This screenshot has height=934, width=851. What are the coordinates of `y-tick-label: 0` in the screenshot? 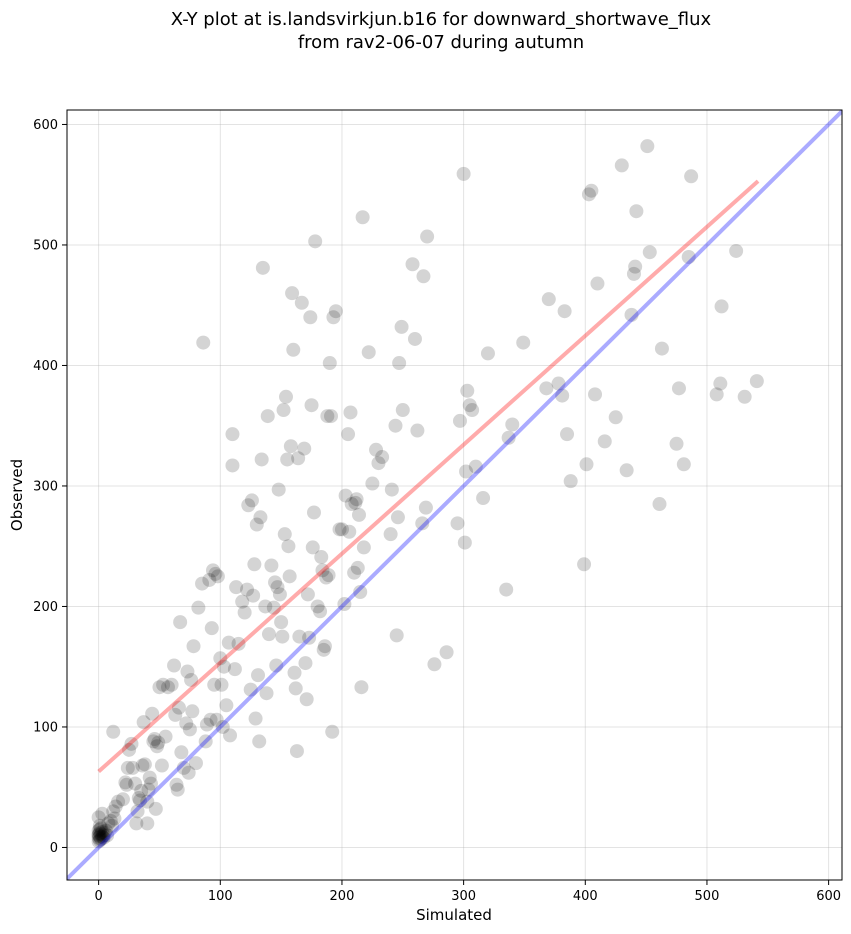 It's located at (54, 848).